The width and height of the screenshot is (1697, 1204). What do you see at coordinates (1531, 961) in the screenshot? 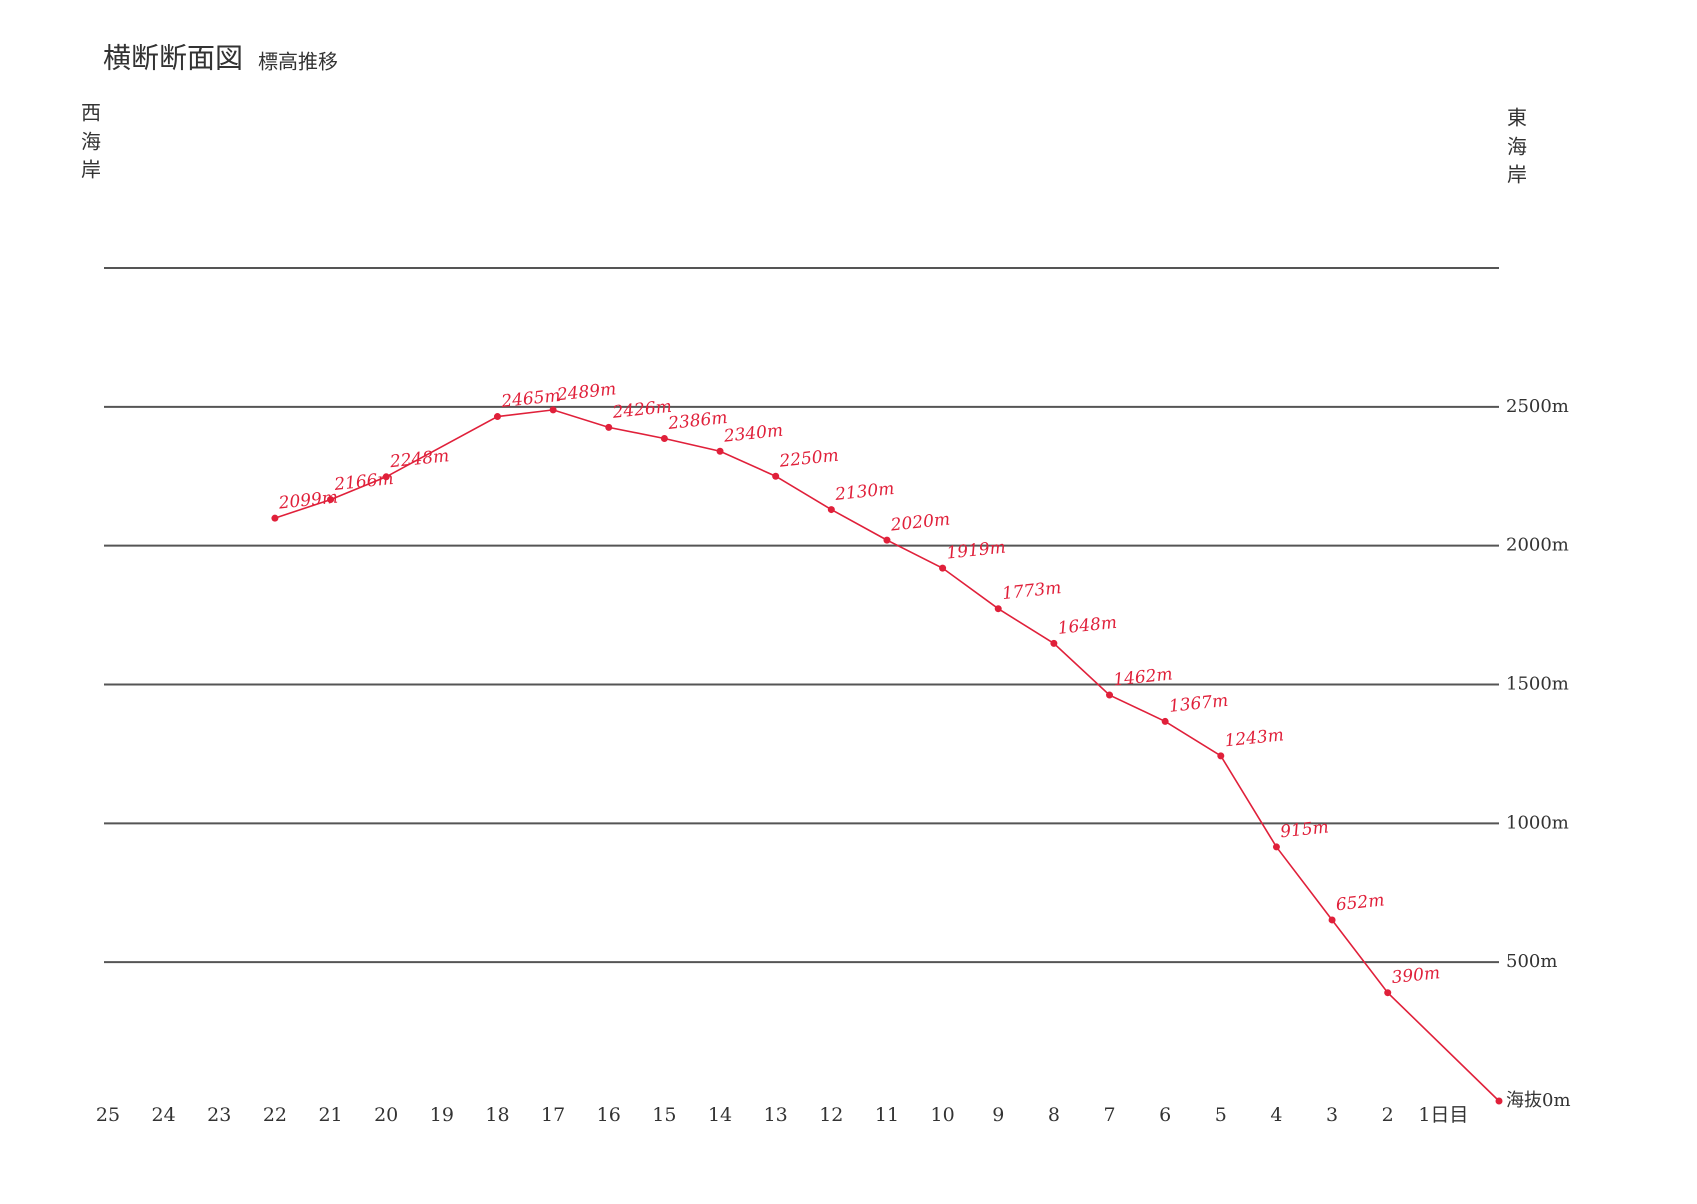
I see `y-tick-label: 500m` at bounding box center [1531, 961].